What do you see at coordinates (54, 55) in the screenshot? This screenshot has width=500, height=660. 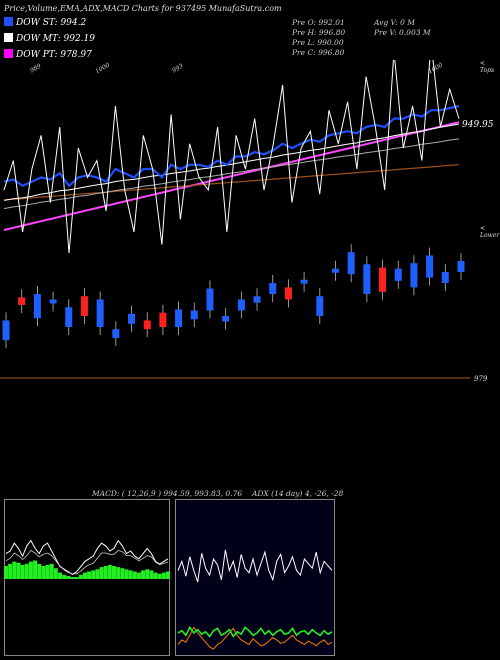 I see `dow-pt-label: DOW PT: 978.97` at bounding box center [54, 55].